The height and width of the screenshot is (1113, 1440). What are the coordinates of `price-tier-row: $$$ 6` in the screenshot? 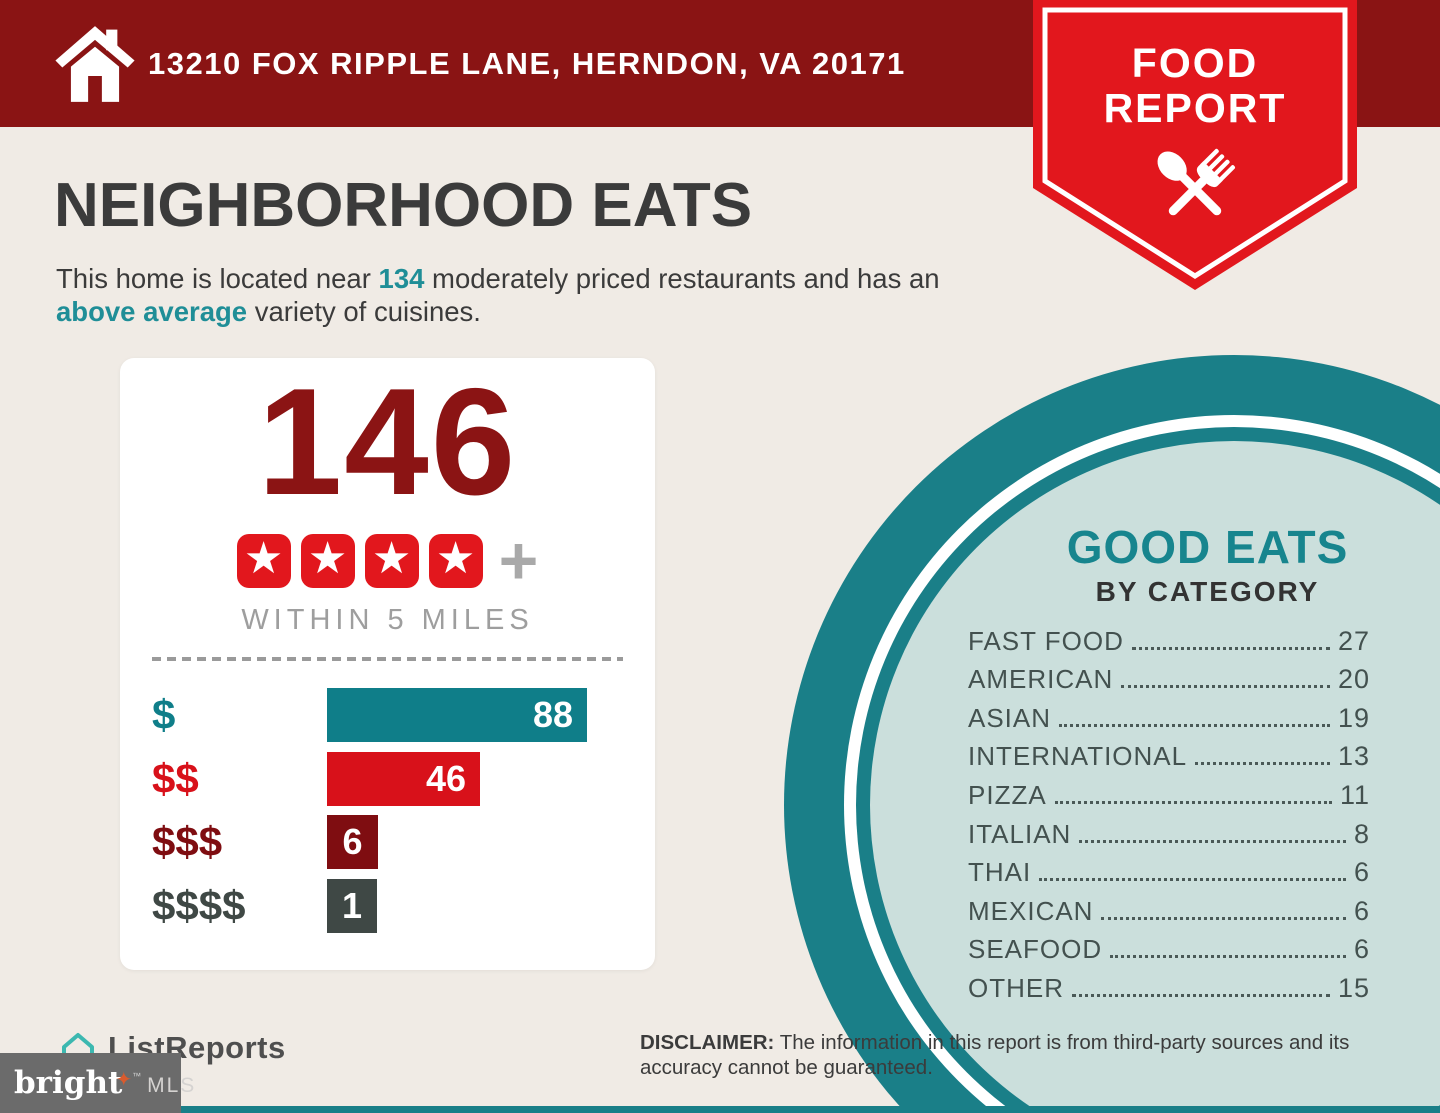 It's located at (393, 842).